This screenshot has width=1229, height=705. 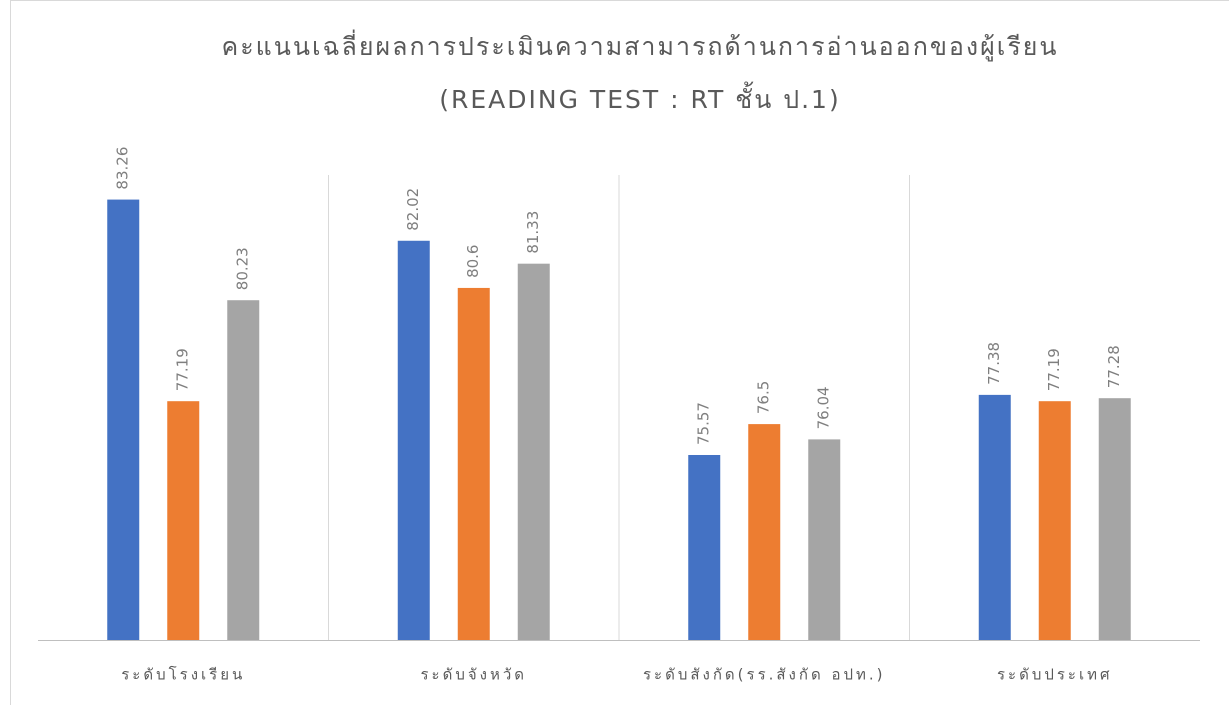 What do you see at coordinates (824, 407) in the screenshot?
I see `value-label: 76.04` at bounding box center [824, 407].